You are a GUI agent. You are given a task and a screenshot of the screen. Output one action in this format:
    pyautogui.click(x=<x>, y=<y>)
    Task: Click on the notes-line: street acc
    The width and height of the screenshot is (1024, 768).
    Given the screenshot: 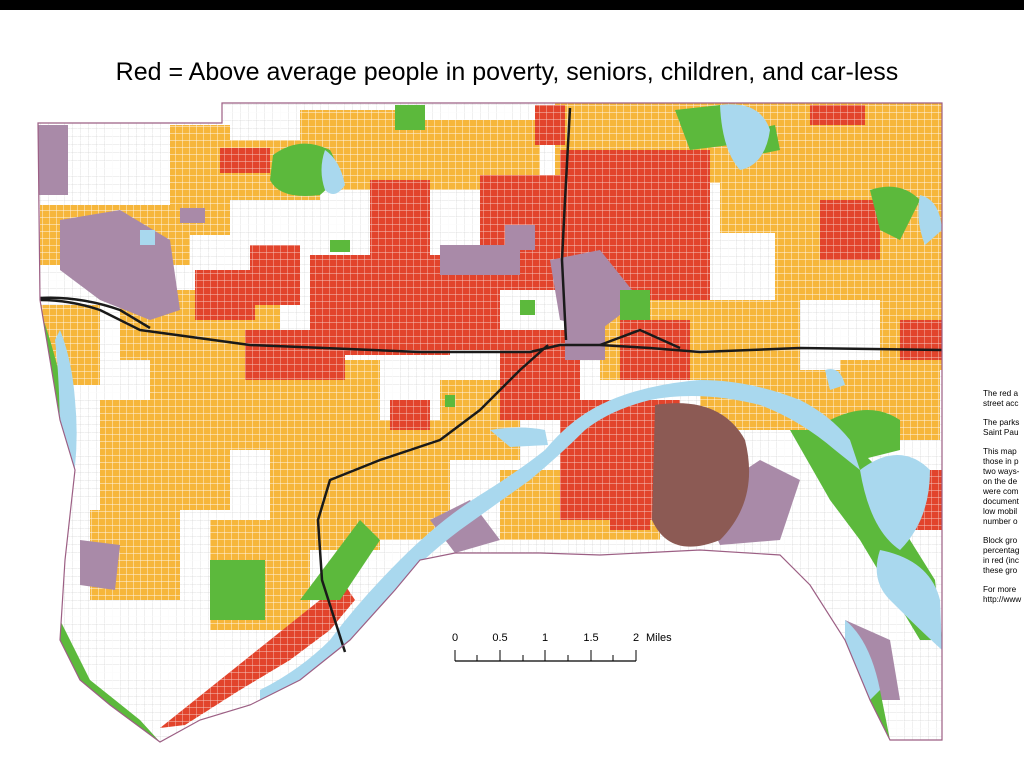 What is the action you would take?
    pyautogui.click(x=1001, y=403)
    